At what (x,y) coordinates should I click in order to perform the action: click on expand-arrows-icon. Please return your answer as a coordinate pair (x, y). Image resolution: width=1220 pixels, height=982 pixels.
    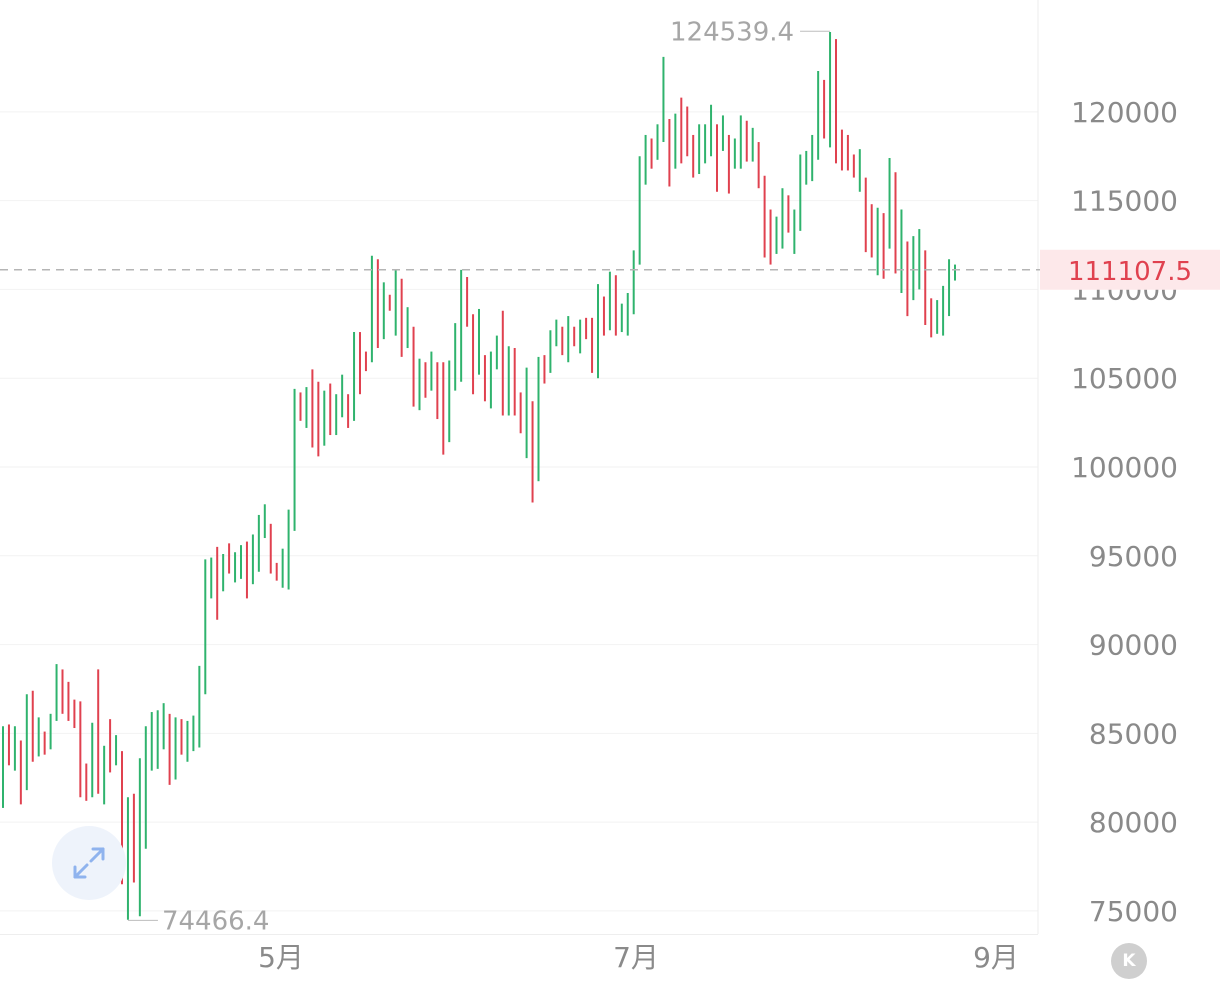
    Looking at the image, I should click on (89, 863).